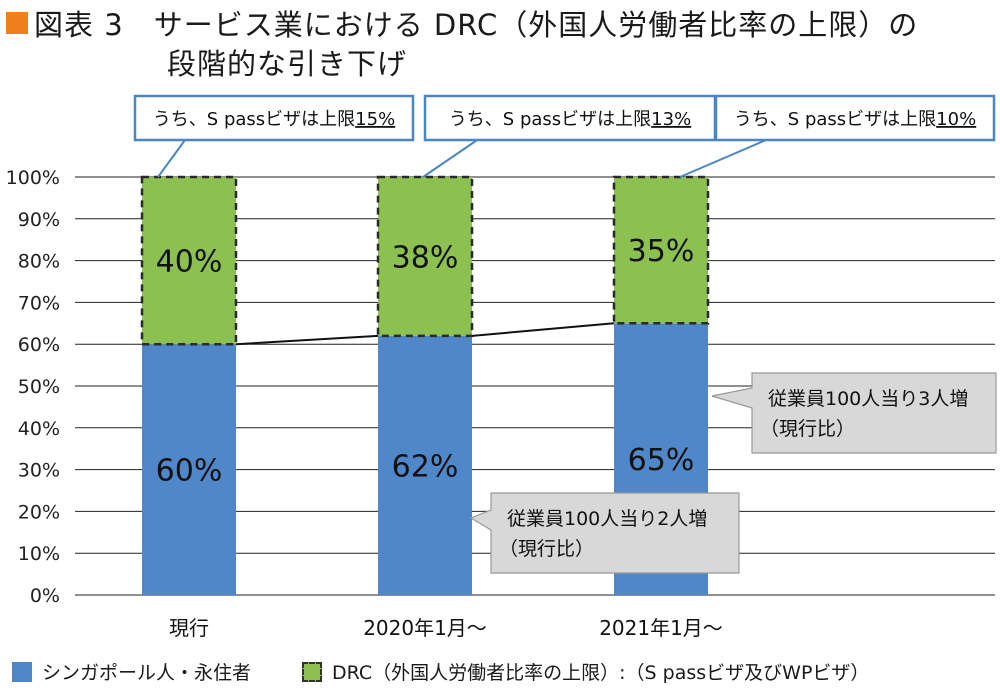 The height and width of the screenshot is (694, 1000). I want to click on y-tick-label: 100%, so click(33, 178).